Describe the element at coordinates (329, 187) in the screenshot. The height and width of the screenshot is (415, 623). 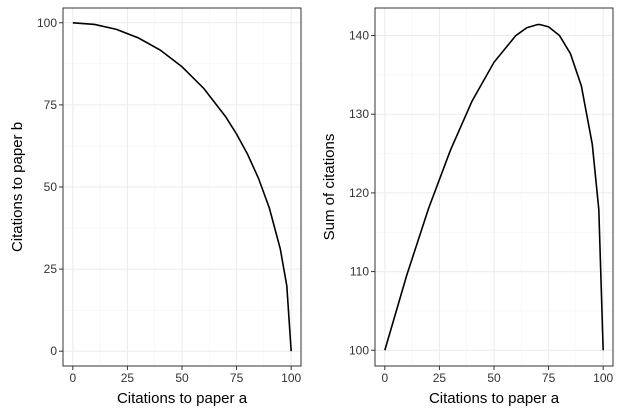
I see `y-axis-title: Sum of citations` at that location.